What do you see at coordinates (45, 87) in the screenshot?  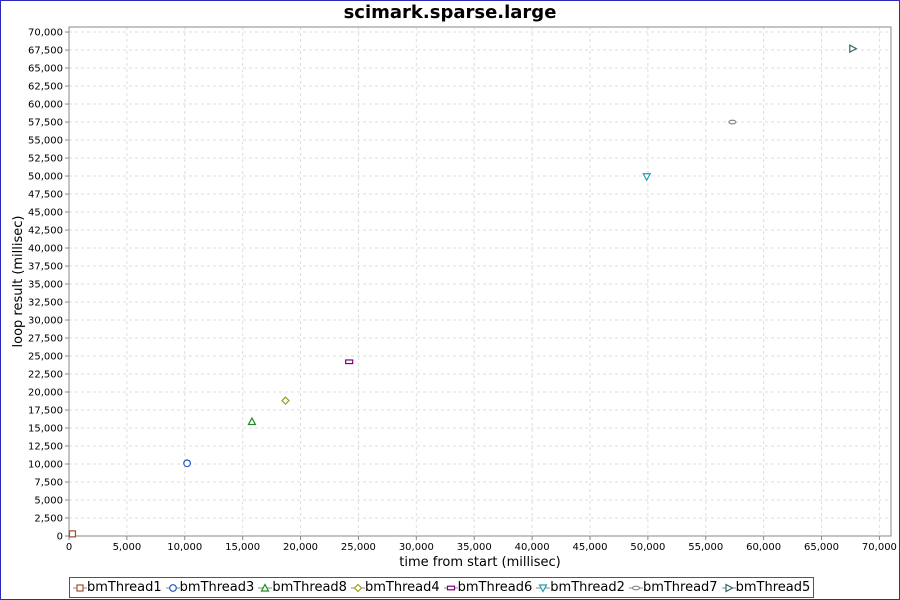 I see `y-tick-label: 62,500` at bounding box center [45, 87].